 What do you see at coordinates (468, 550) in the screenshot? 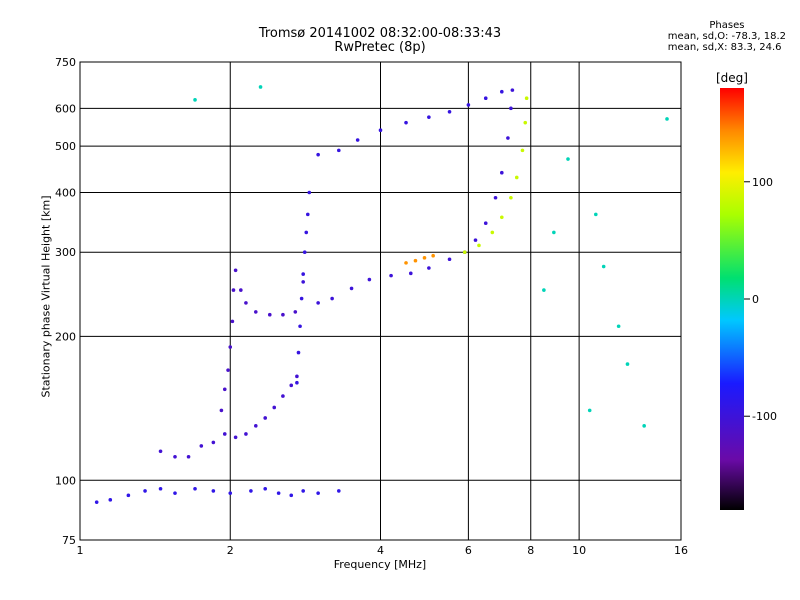
I see `x-tick-label: 6` at bounding box center [468, 550].